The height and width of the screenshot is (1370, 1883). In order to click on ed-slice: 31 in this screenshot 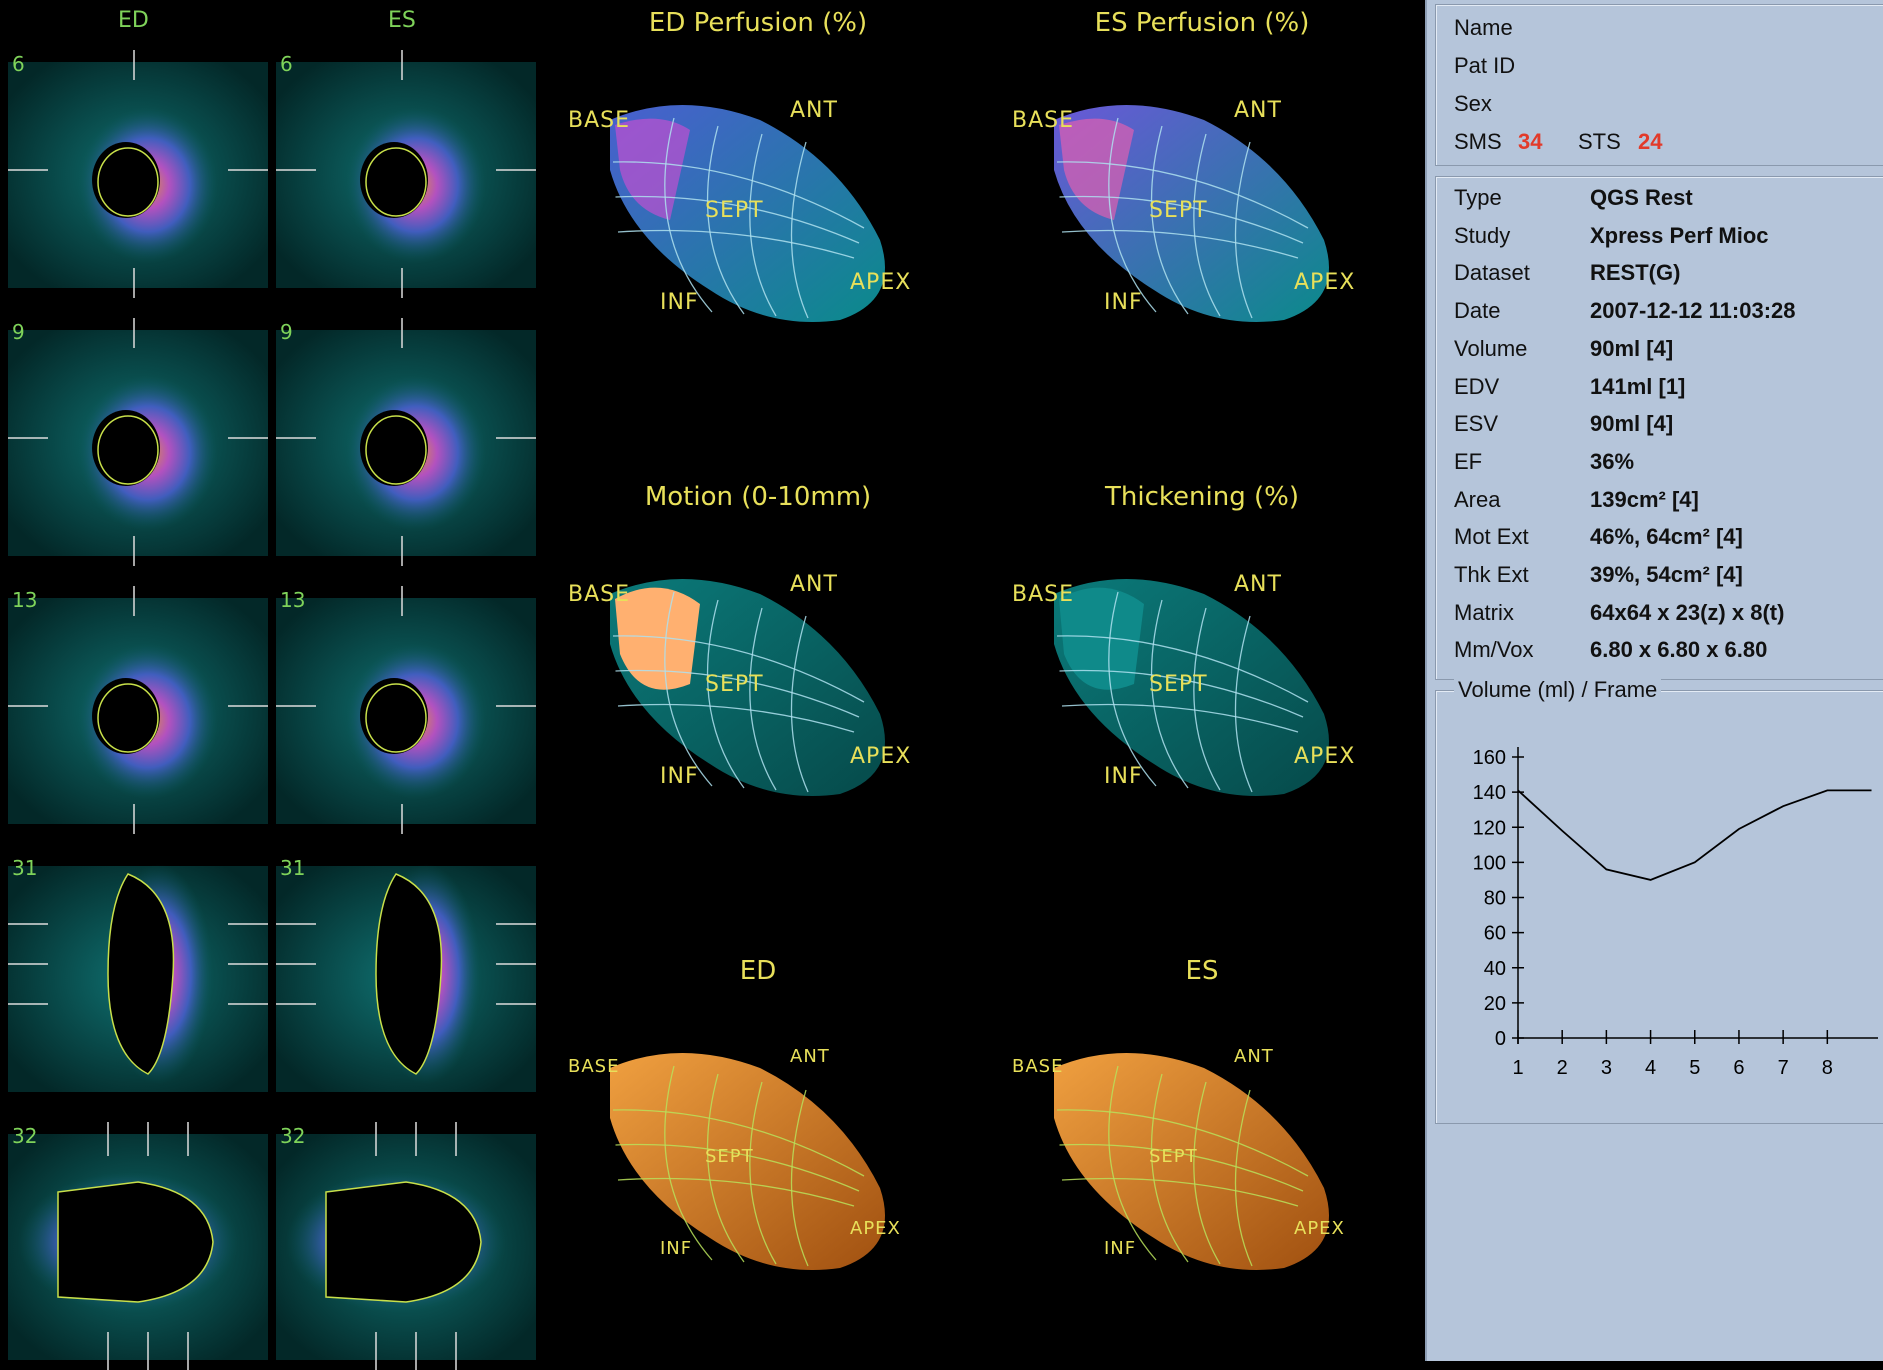, I will do `click(138, 978)`.